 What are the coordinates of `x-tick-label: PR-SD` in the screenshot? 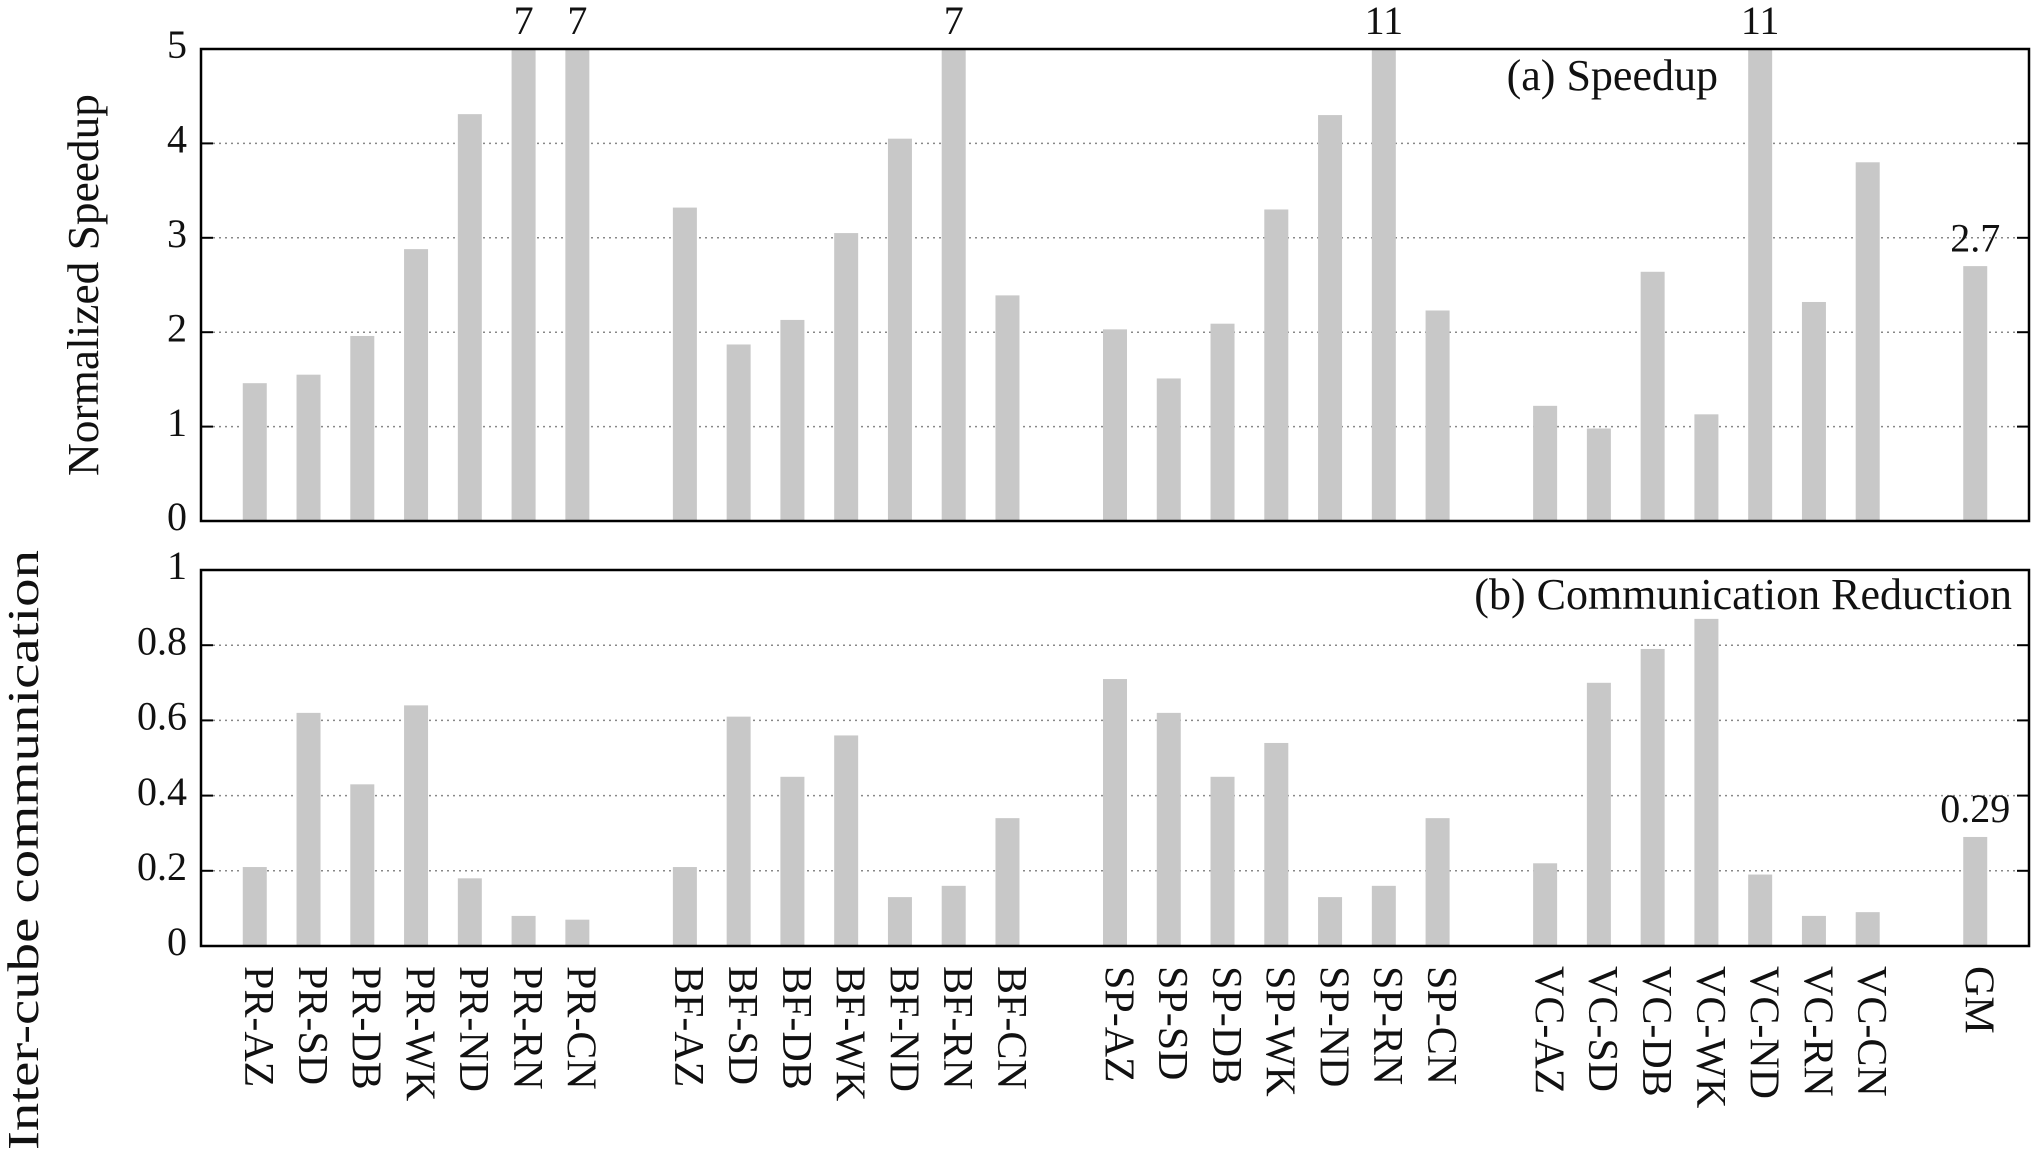 It's located at (312, 1025).